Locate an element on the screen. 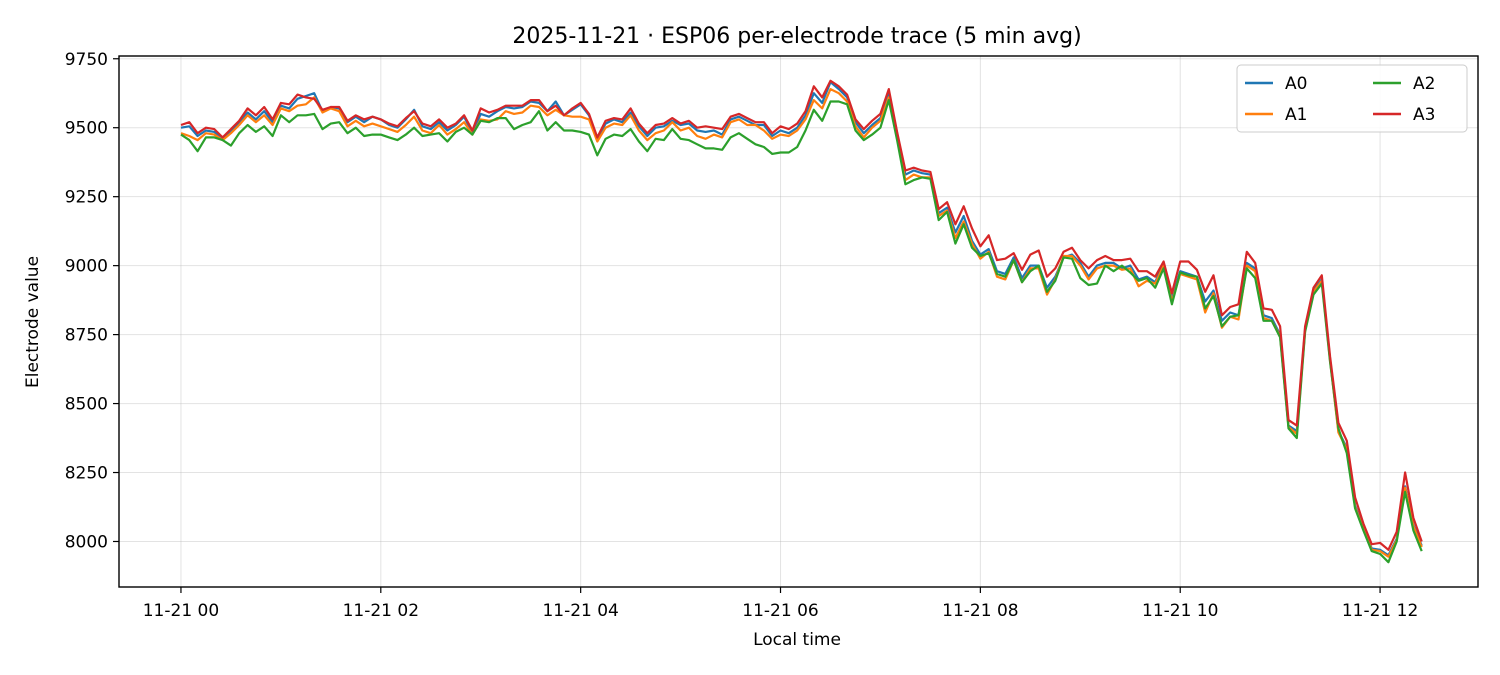 The width and height of the screenshot is (1500, 675). x-tick-label: 11-21 02 is located at coordinates (381, 611).